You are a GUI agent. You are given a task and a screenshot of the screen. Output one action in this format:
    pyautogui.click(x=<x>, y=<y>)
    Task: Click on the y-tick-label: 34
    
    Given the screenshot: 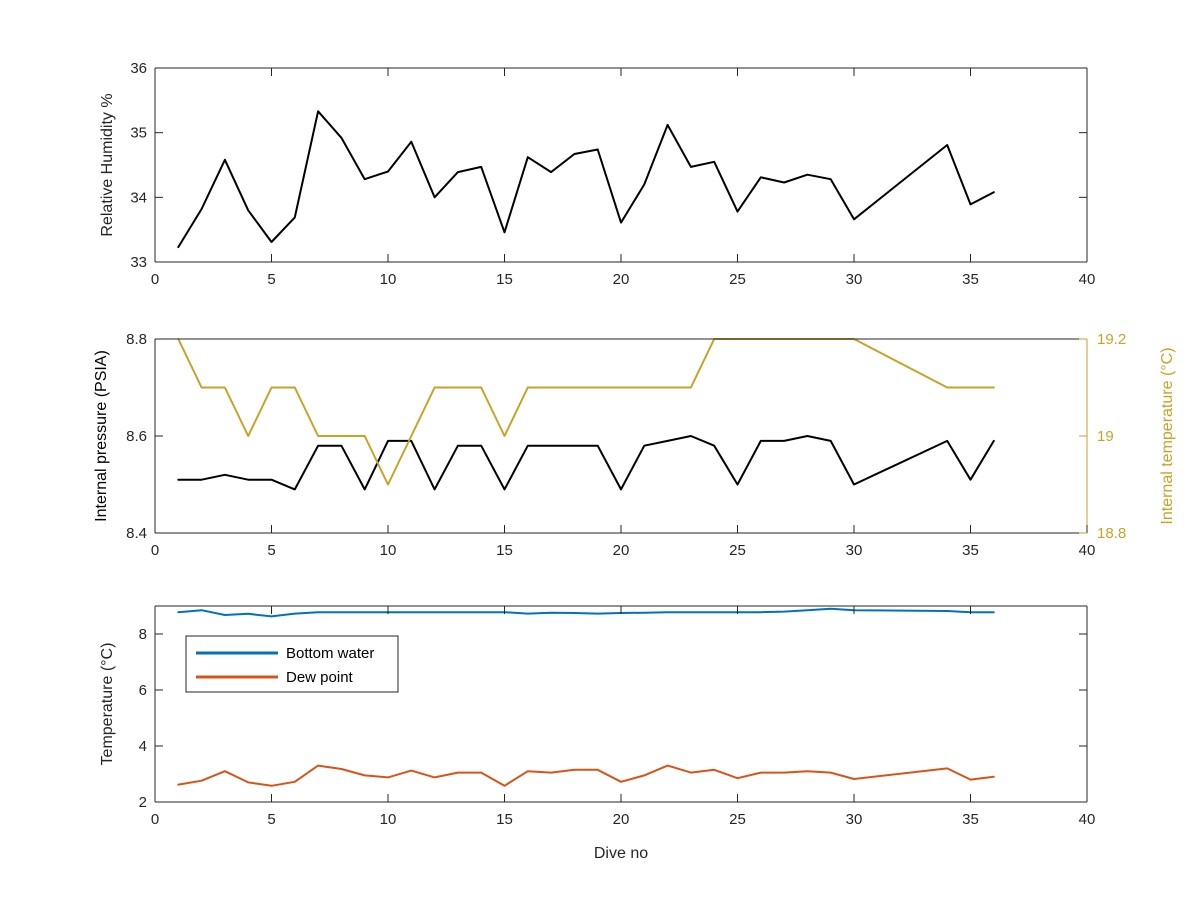 What is the action you would take?
    pyautogui.click(x=138, y=197)
    